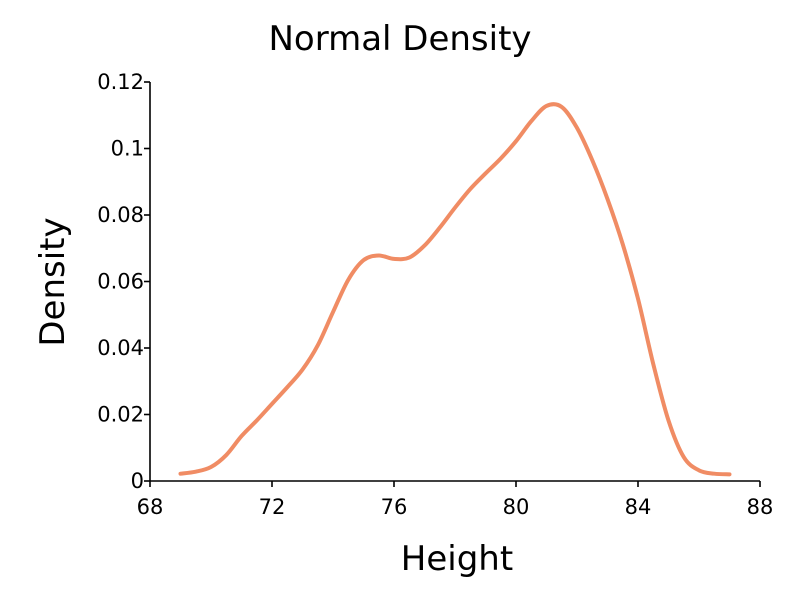 This screenshot has width=800, height=604. What do you see at coordinates (760, 507) in the screenshot?
I see `x-tick-label: 88` at bounding box center [760, 507].